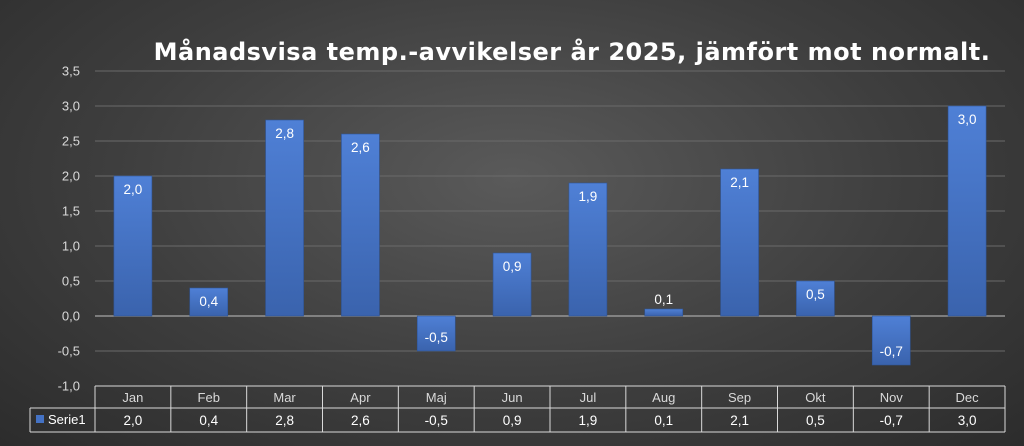  I want to click on bar-jul, so click(588, 249).